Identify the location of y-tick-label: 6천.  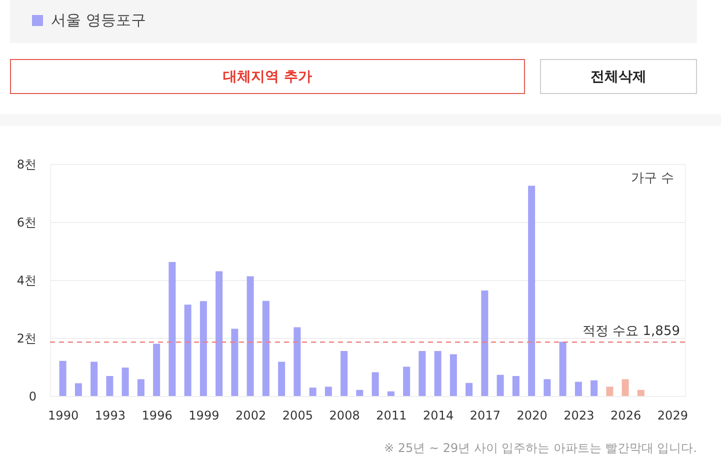
(26, 223).